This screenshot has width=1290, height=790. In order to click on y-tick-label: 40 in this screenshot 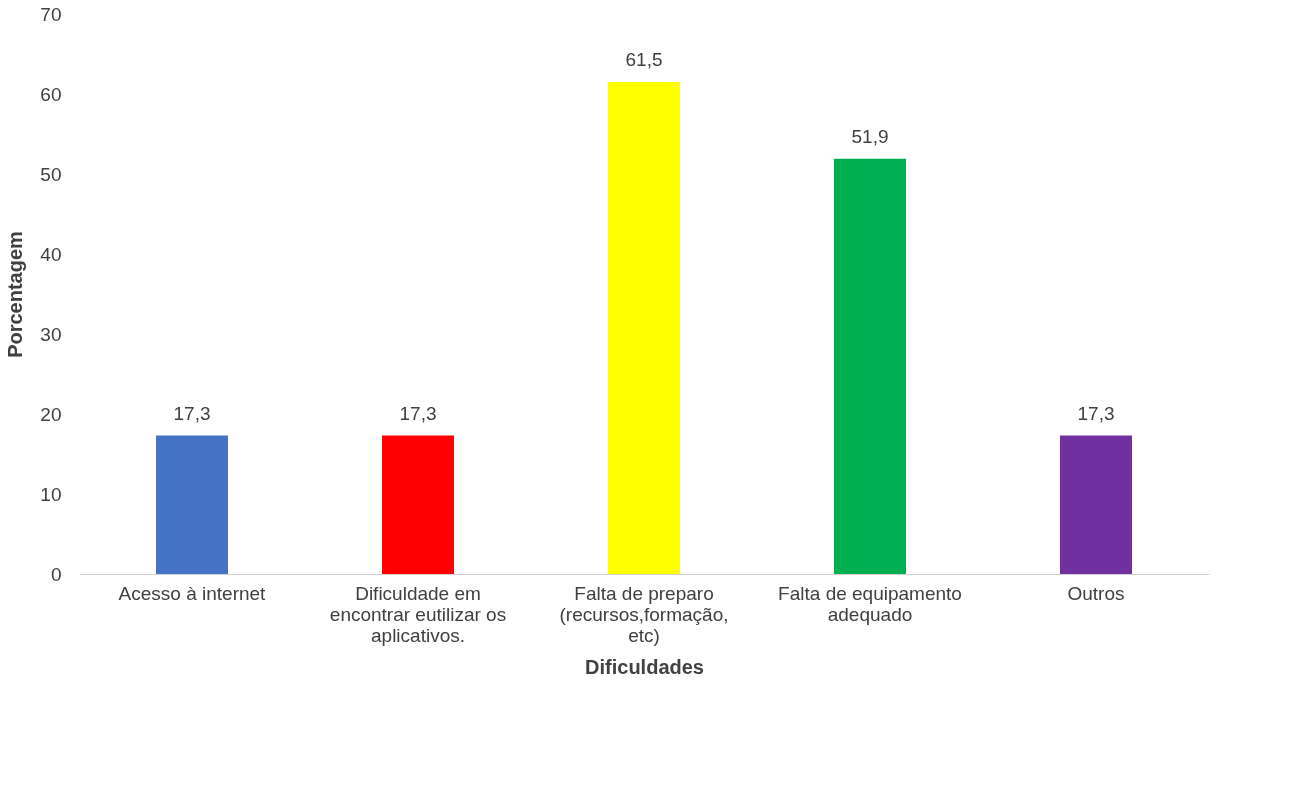, I will do `click(51, 254)`.